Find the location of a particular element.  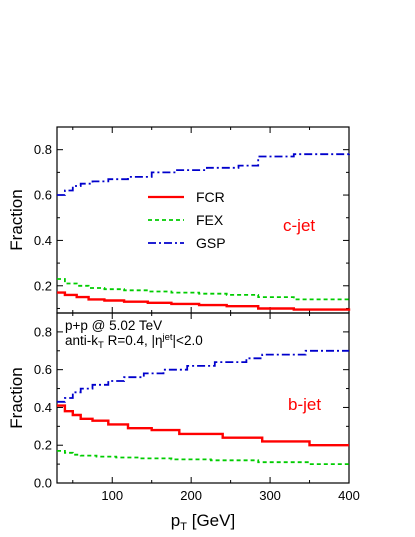

bottom-series-fcr is located at coordinates (203, 425).